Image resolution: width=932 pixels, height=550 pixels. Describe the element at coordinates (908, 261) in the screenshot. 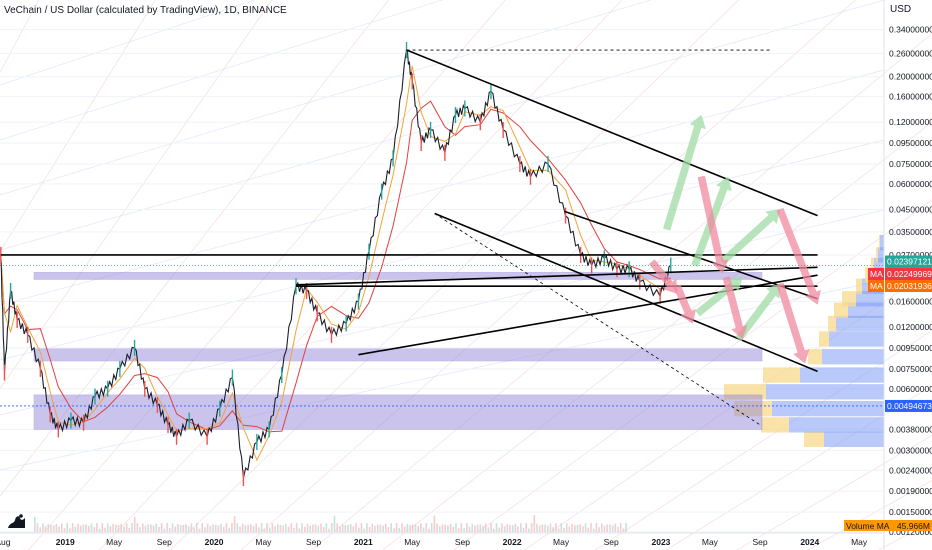

I see `current-price-tag-bg` at that location.